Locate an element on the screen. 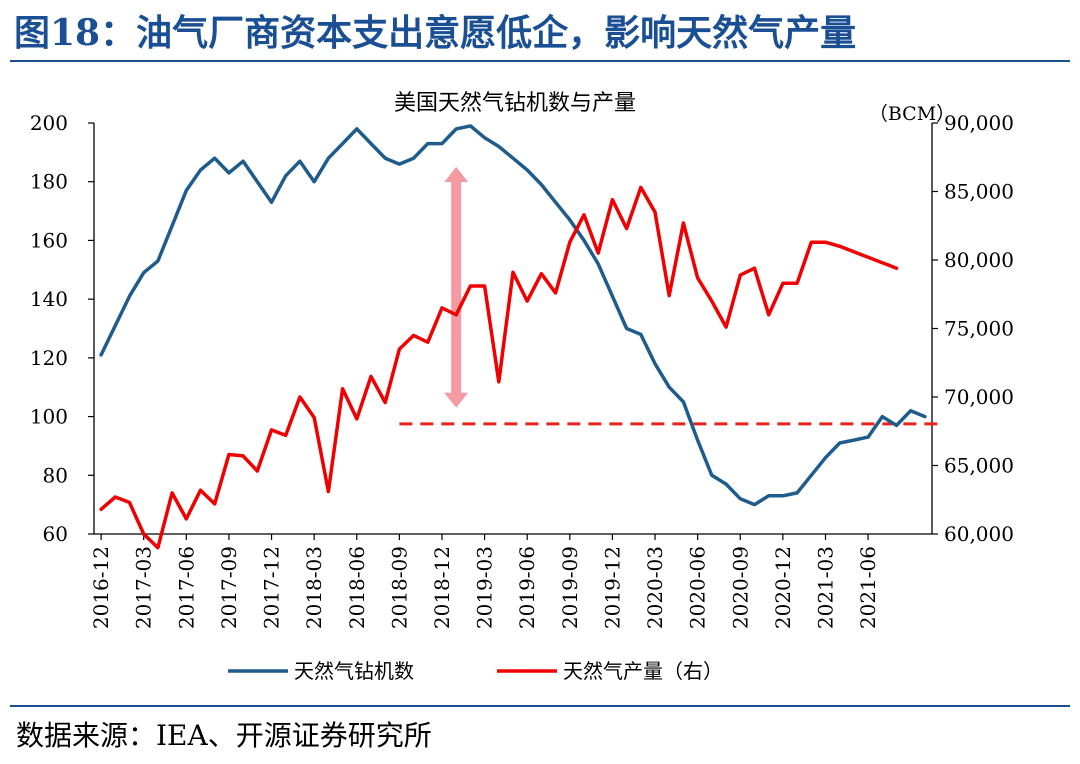 This screenshot has width=1080, height=764. arrow-shaft is located at coordinates (456, 287).